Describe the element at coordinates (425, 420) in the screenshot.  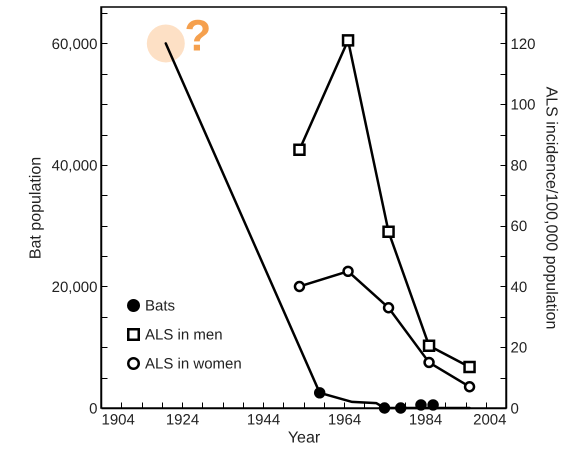
I see `x-tick-label: 1984` at that location.